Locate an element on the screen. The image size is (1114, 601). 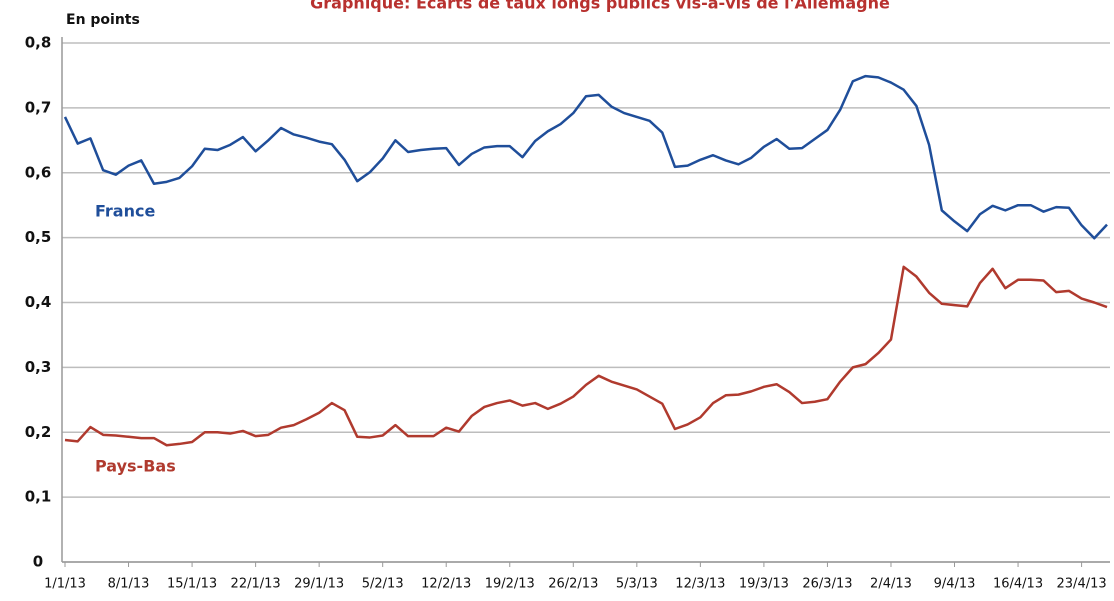
x-tick-label: 23/4/13 is located at coordinates (1082, 584).